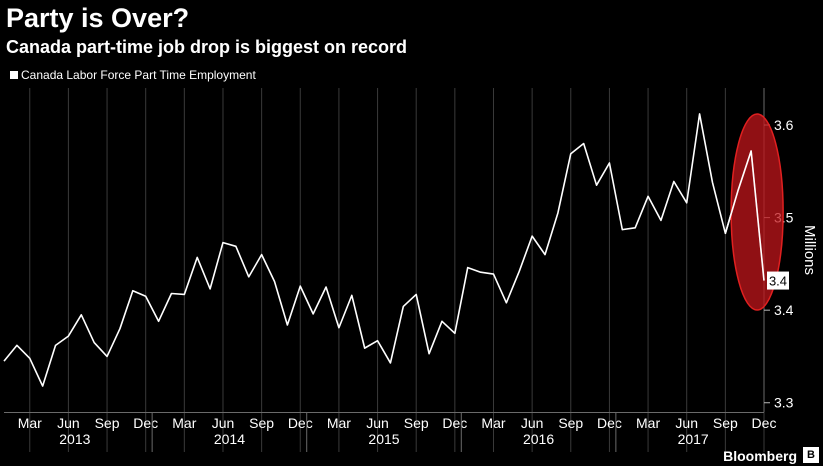 This screenshot has width=823, height=466. What do you see at coordinates (784, 403) in the screenshot?
I see `y-tick-label: 3.3` at bounding box center [784, 403].